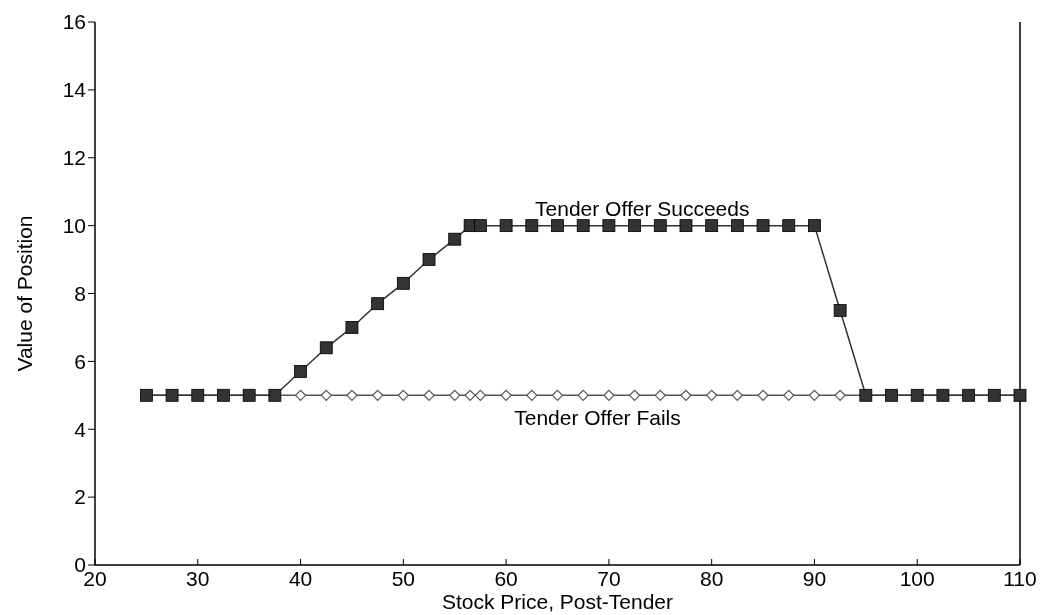 The image size is (1047, 615). What do you see at coordinates (403, 578) in the screenshot?
I see `x-tick-label: 50` at bounding box center [403, 578].